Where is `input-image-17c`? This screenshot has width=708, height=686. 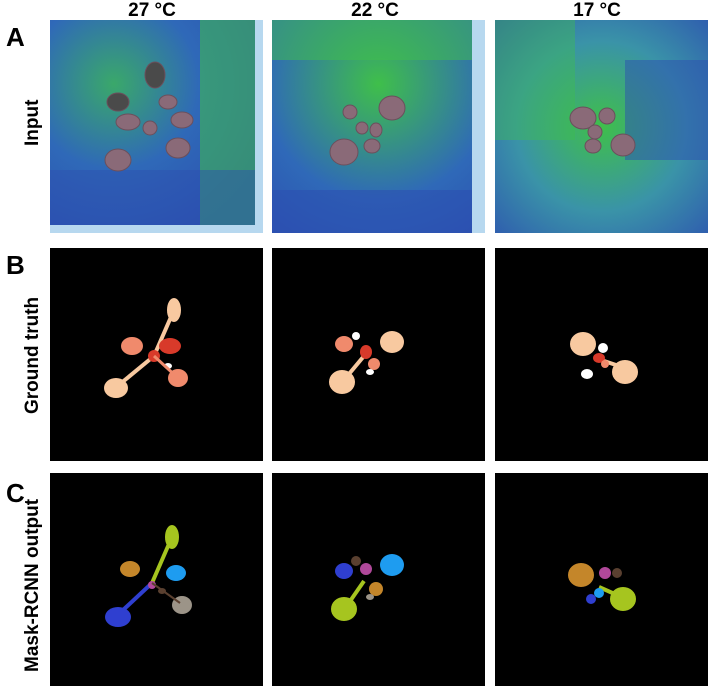 input-image-17c is located at coordinates (601, 126).